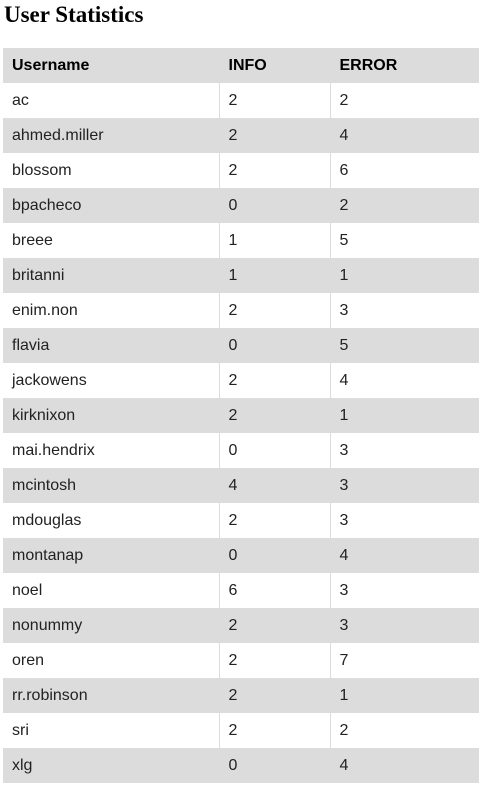 The width and height of the screenshot is (493, 795). What do you see at coordinates (111, 730) in the screenshot?
I see `username-cell: sri` at bounding box center [111, 730].